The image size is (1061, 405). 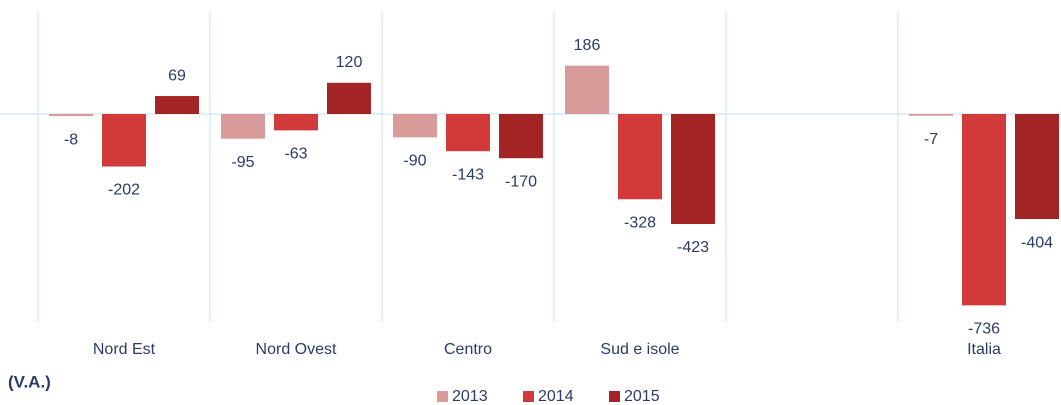 I want to click on x-tick-label: Centro, so click(x=468, y=349).